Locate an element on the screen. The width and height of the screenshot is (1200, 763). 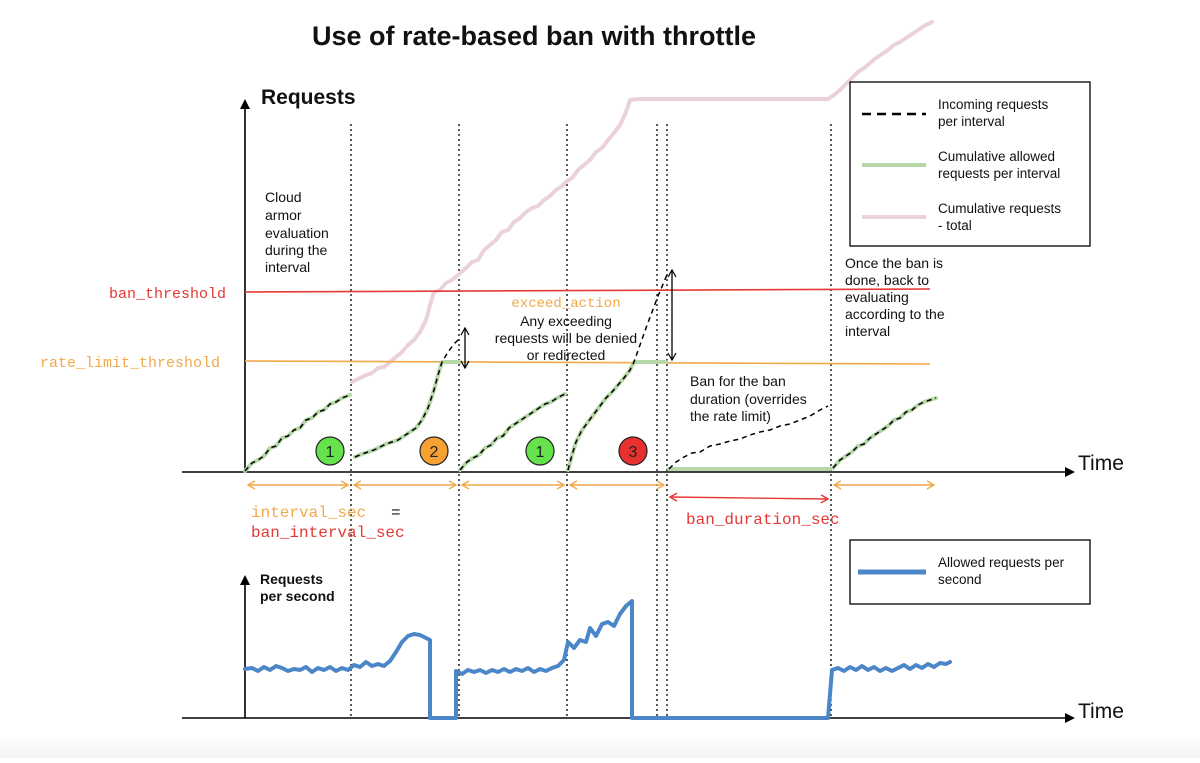
legend-per-second-label: Allowed requests per is located at coordinates (1001, 562).